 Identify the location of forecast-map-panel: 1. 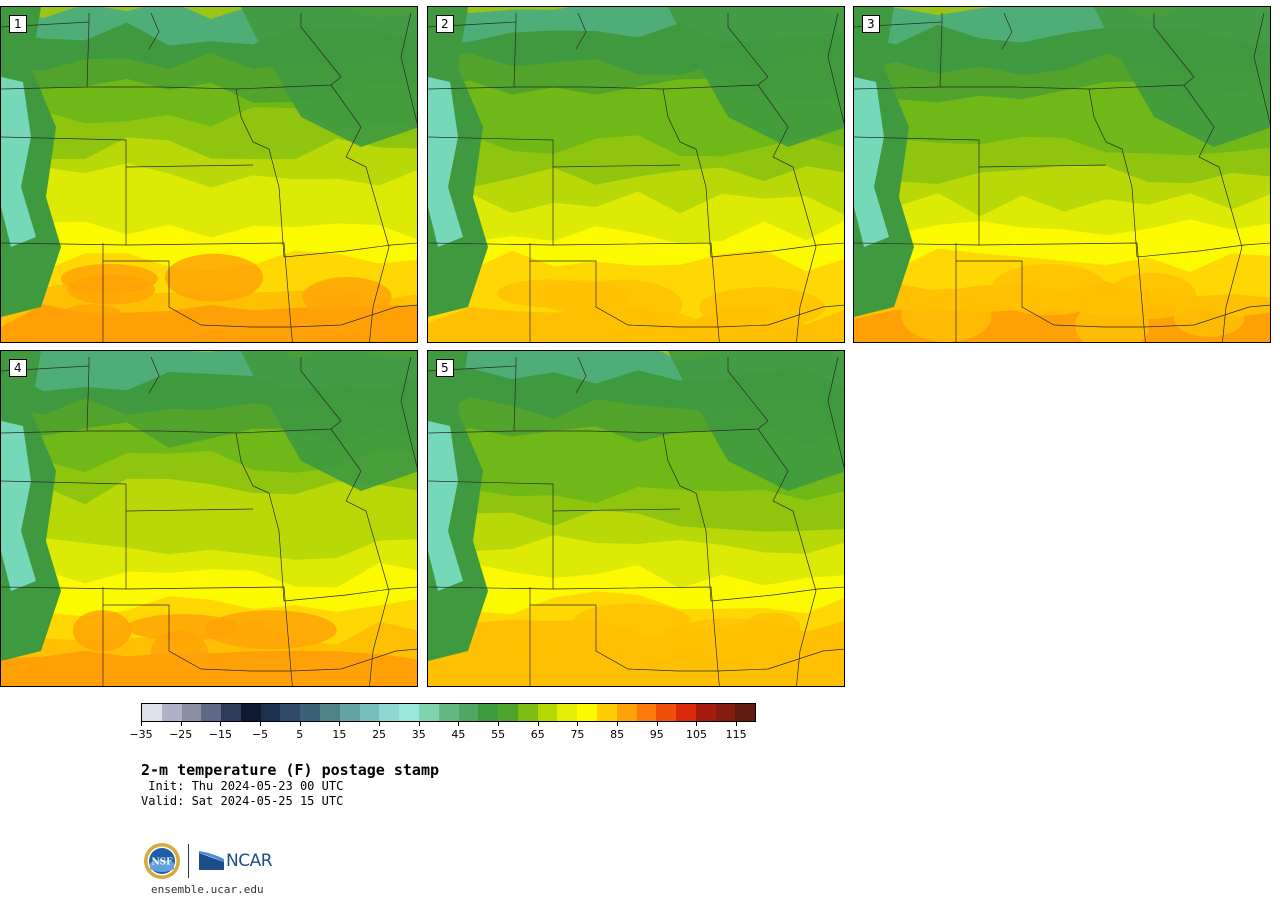
(209, 174).